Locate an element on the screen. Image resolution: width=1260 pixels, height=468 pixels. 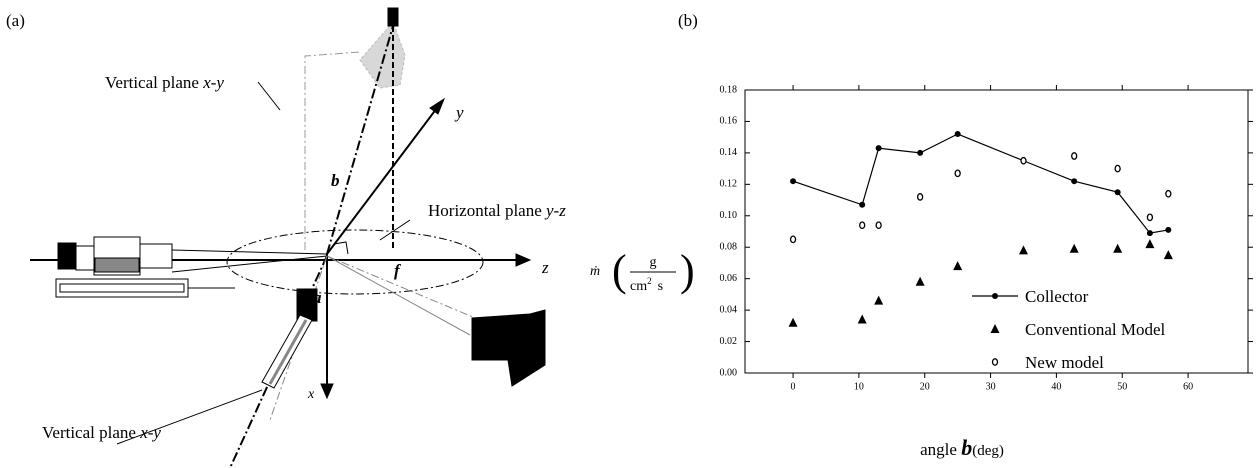
text: s is located at coordinates (660, 286).